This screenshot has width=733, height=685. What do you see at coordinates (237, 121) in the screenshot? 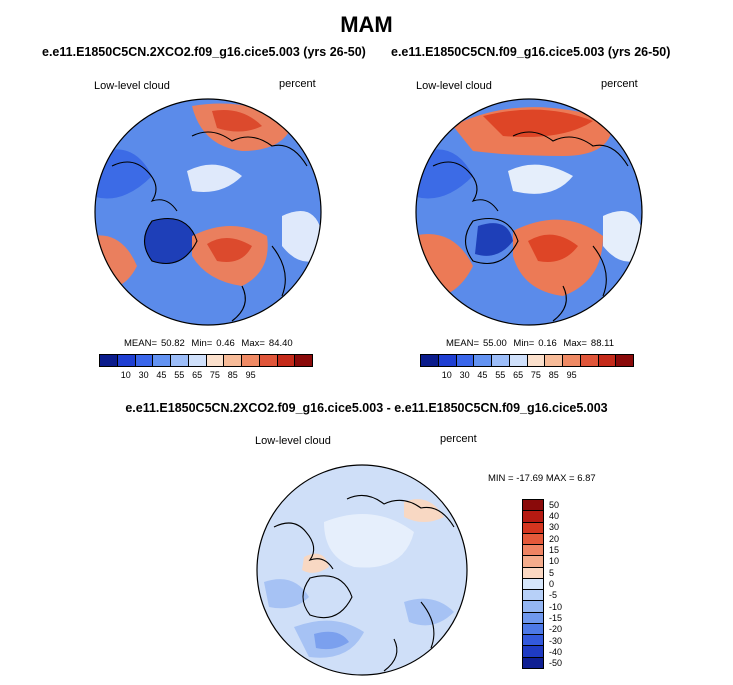
I see `panel1-field-siberia-core` at bounding box center [237, 121].